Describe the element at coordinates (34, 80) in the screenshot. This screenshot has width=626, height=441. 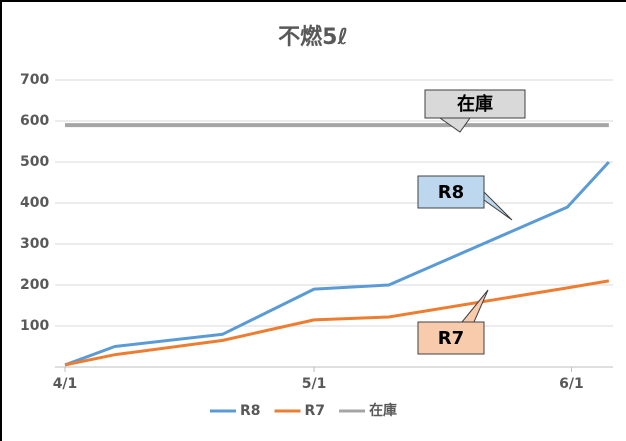
I see `y-tick-label: 700` at that location.